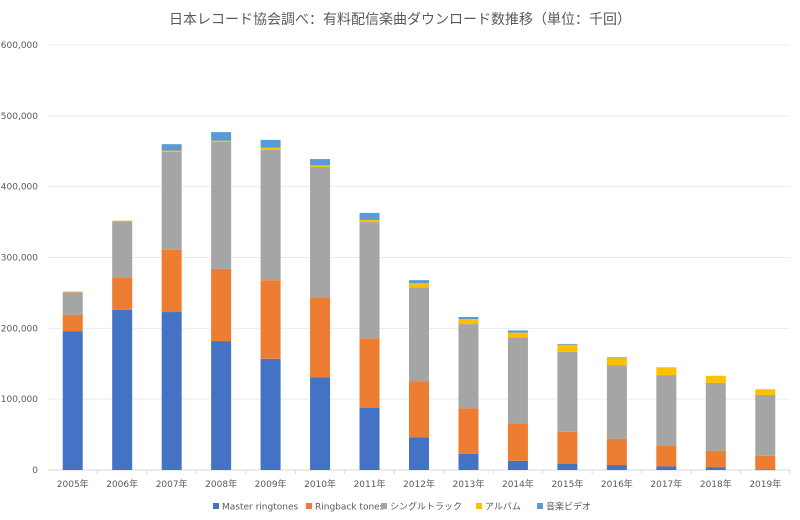 The image size is (800, 520). I want to click on legend-label: 音楽ビデオ, so click(568, 507).